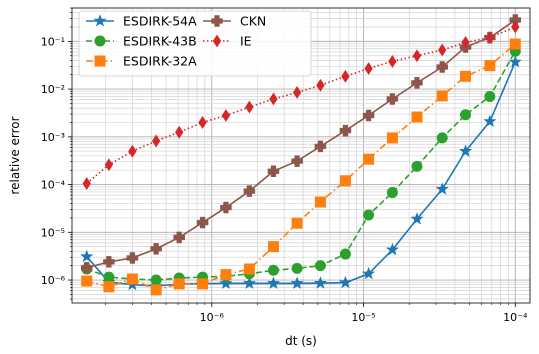 Image resolution: width=539 pixels, height=354 pixels. I want to click on x-tick-label: 10⁻⁵, so click(363, 317).